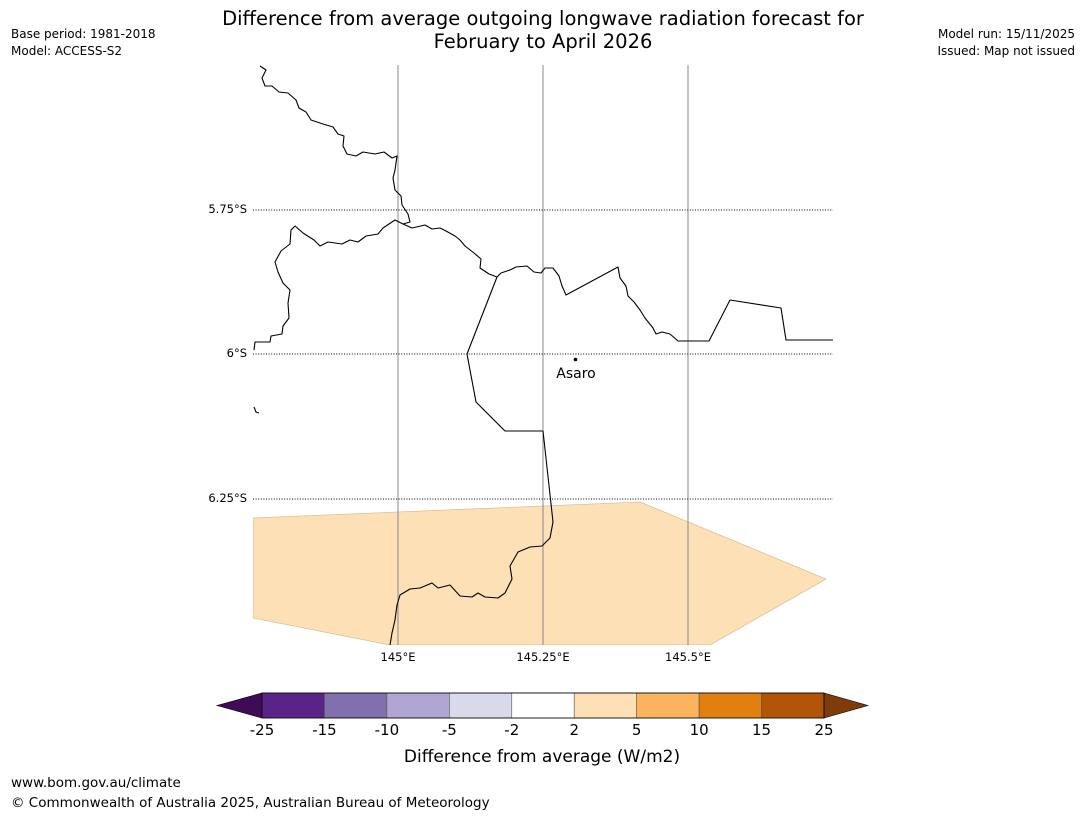 This screenshot has width=1085, height=816. Describe the element at coordinates (262, 730) in the screenshot. I see `colorbar-tick-label: -25` at that location.